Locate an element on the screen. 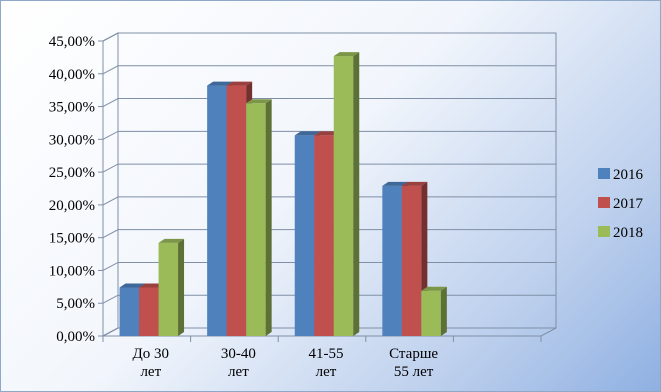 This screenshot has width=661, height=392. y-tick-label: 5,00% is located at coordinates (75, 304).